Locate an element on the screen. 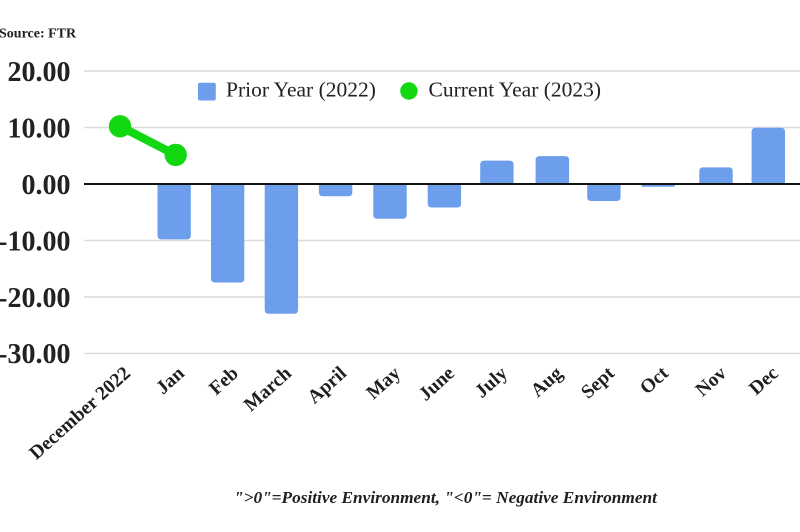 This screenshot has height=532, width=800. svg-text: Source: FTR is located at coordinates (38, 34).